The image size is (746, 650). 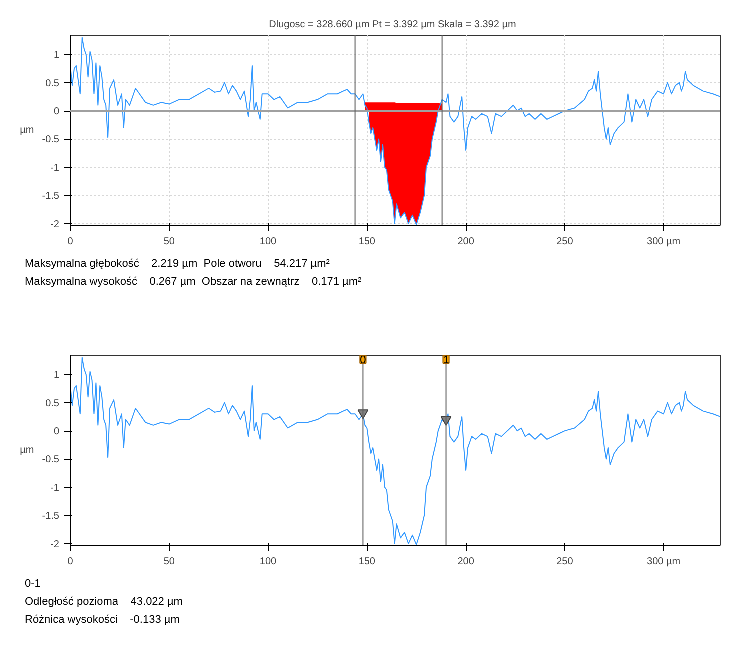 What do you see at coordinates (102, 620) in the screenshot?
I see `text: Różnica wysokości -0.133 µm` at bounding box center [102, 620].